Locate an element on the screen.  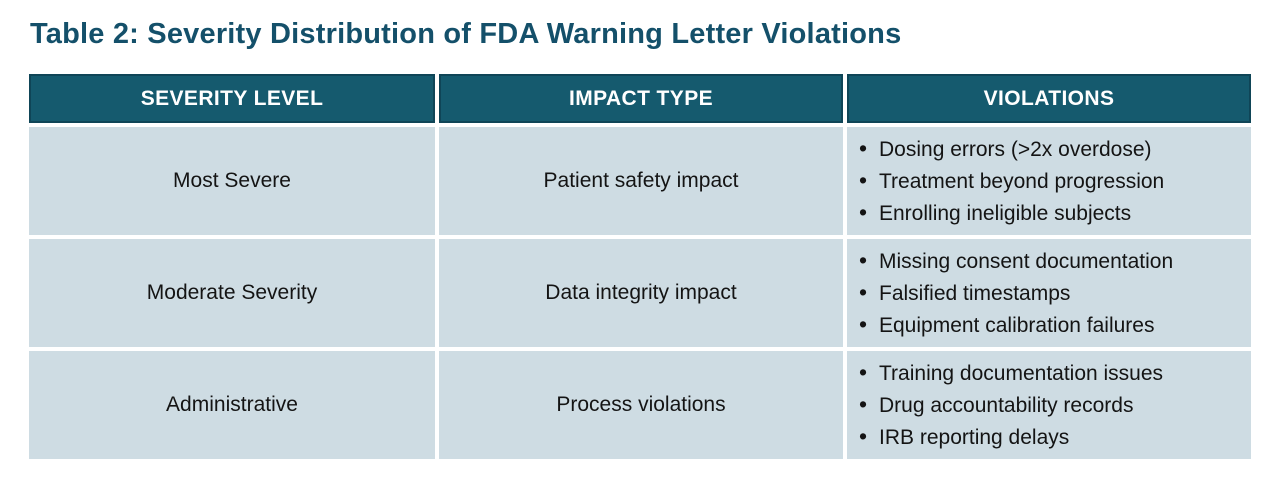
violation-item: Missing consent documentation is located at coordinates (1016, 261).